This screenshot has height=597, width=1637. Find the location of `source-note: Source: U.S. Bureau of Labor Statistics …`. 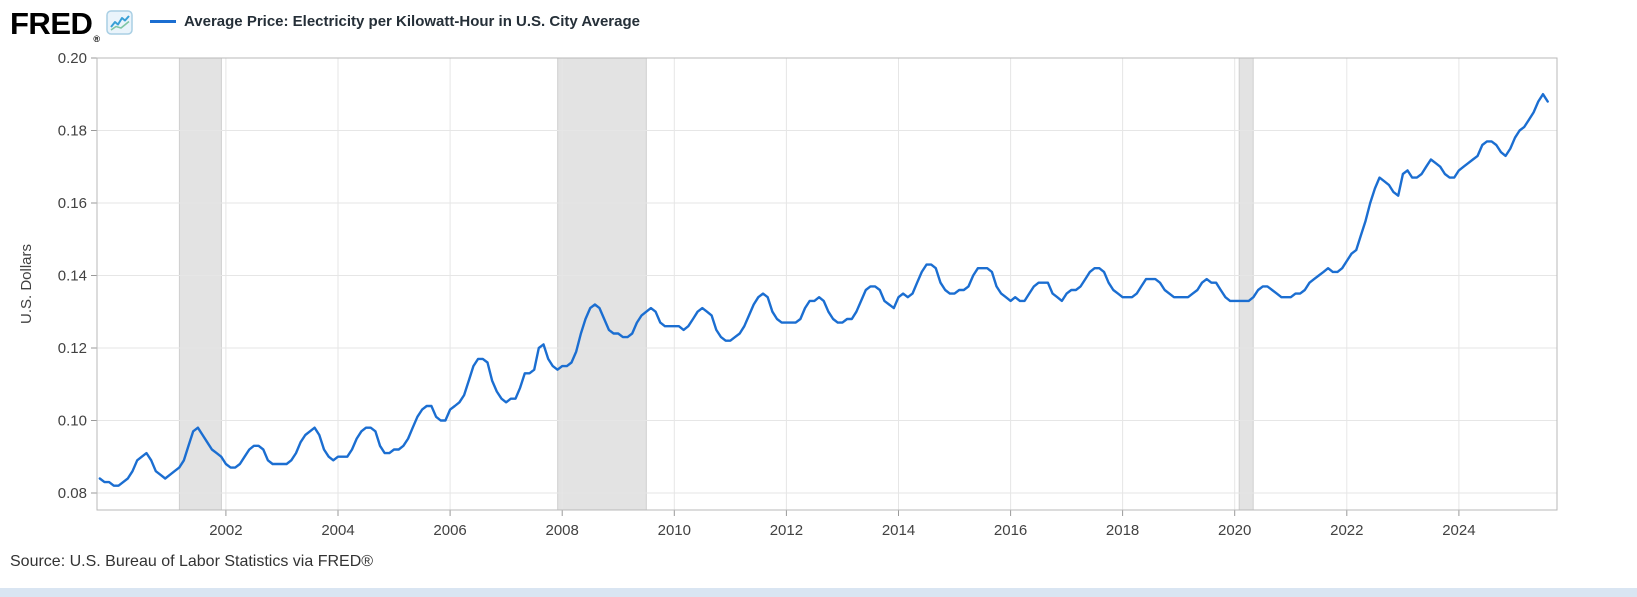

source-note: Source: U.S. Bureau of Labor Statistics … is located at coordinates (192, 561).